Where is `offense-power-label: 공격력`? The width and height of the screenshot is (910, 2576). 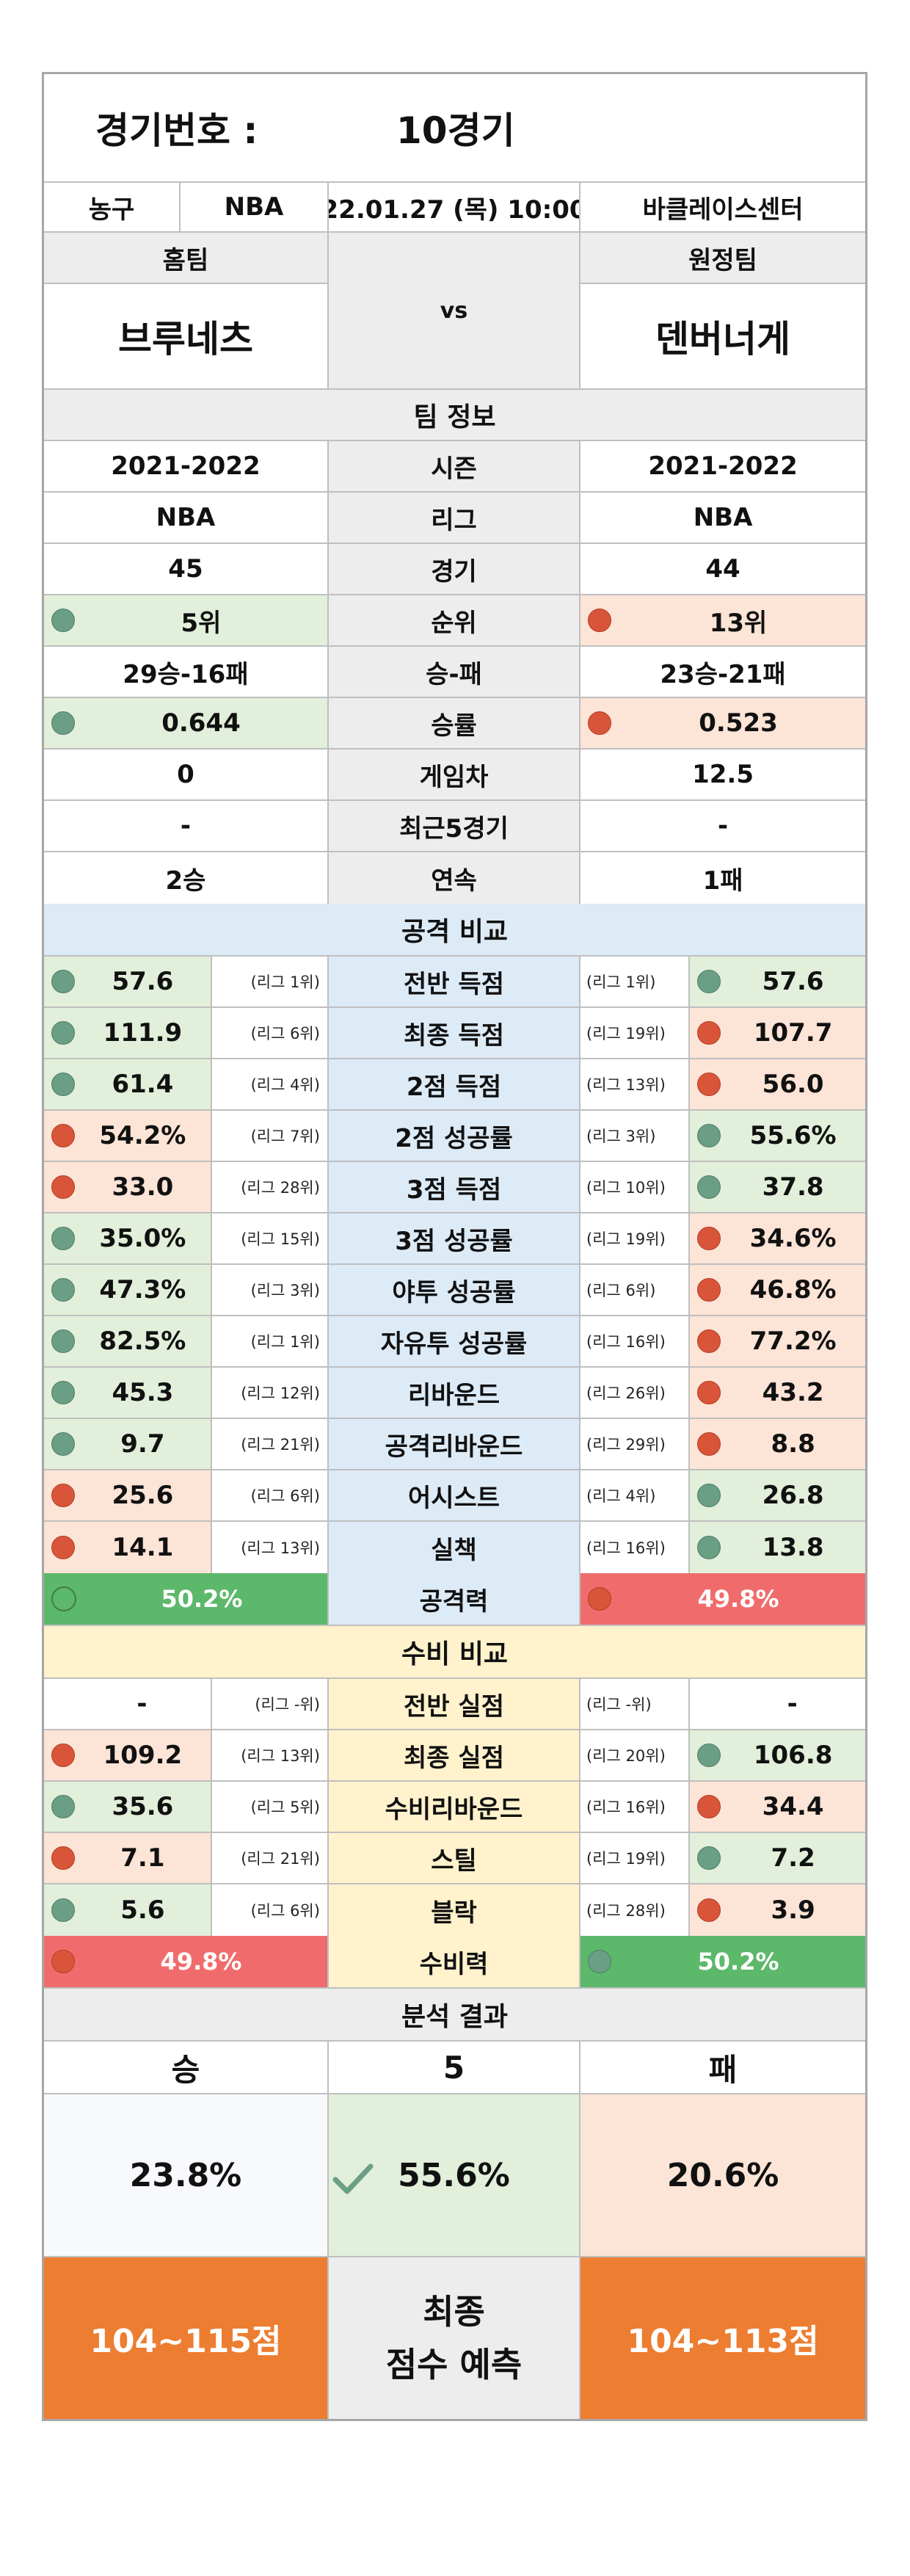 offense-power-label: 공격력 is located at coordinates (454, 1599).